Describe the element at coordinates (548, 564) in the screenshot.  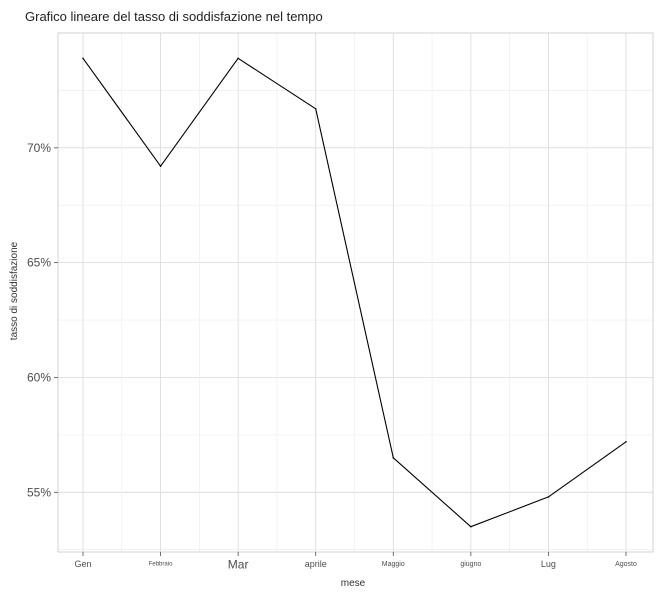
I see `x-tick-label: Lug` at that location.